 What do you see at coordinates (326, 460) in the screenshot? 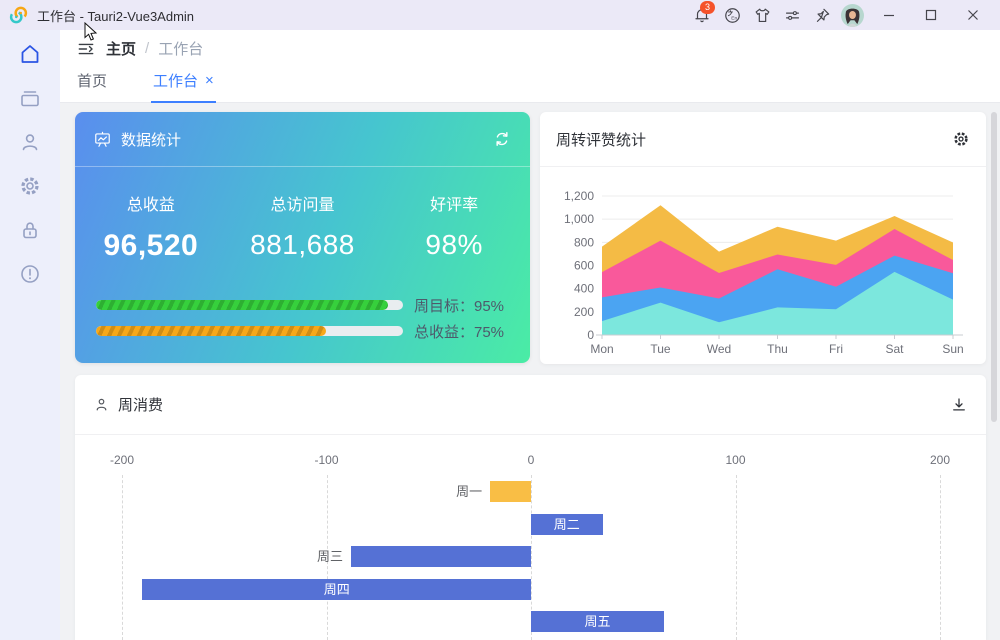
I see `x-tick-label: -100` at bounding box center [326, 460].